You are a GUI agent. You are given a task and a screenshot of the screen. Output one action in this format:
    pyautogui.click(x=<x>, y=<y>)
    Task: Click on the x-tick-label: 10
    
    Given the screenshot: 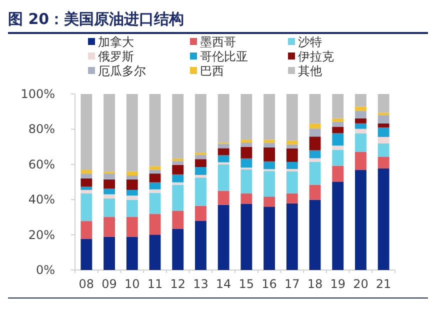 What is the action you would take?
    pyautogui.click(x=132, y=284)
    